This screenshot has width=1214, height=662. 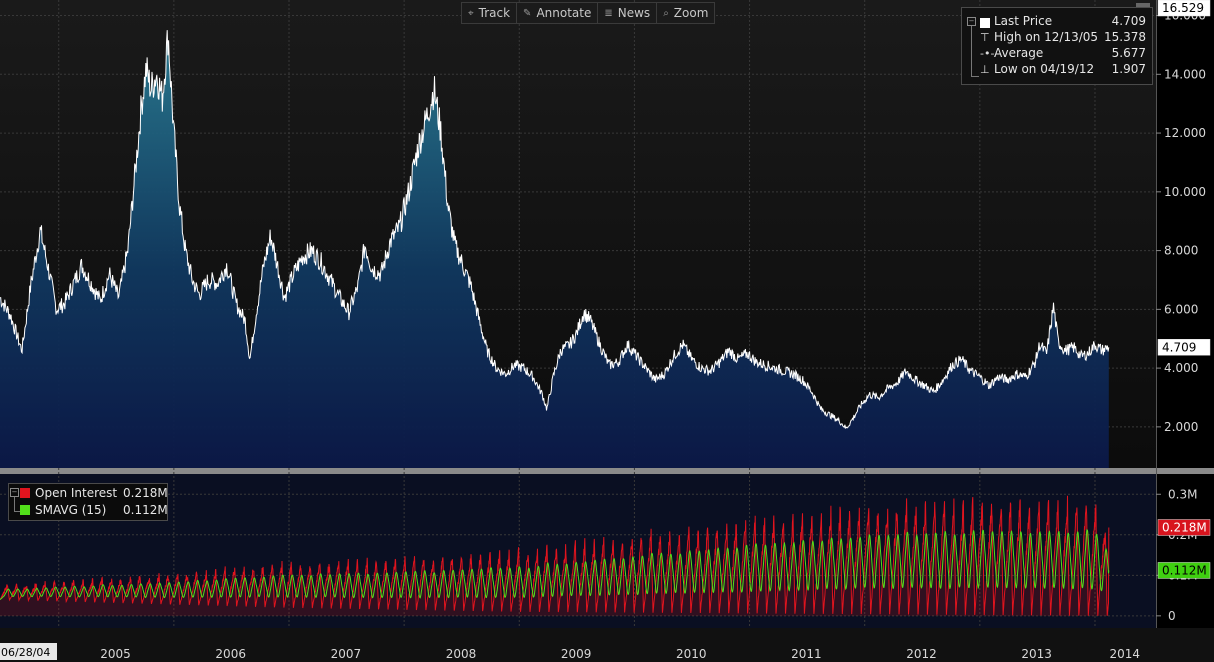 What do you see at coordinates (1181, 368) in the screenshot?
I see `price-tick-label: 4.000` at bounding box center [1181, 368].